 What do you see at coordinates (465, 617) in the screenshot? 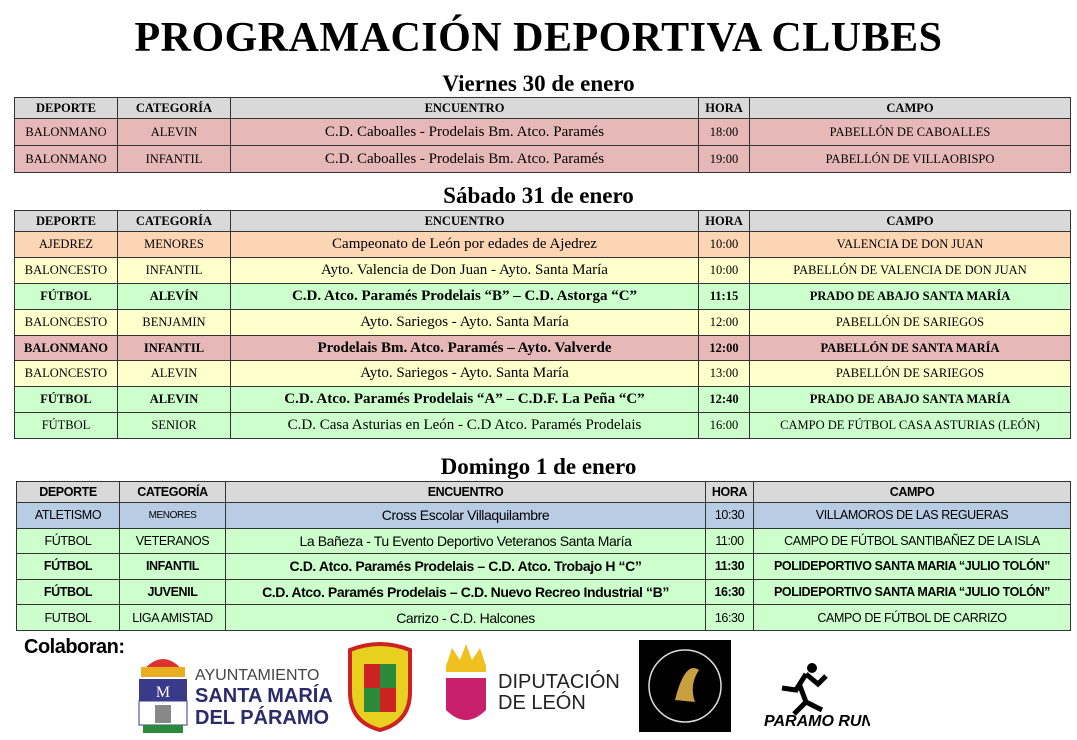
I see `cell-encuentro: Carrizo - C.D. Halcones` at bounding box center [465, 617].